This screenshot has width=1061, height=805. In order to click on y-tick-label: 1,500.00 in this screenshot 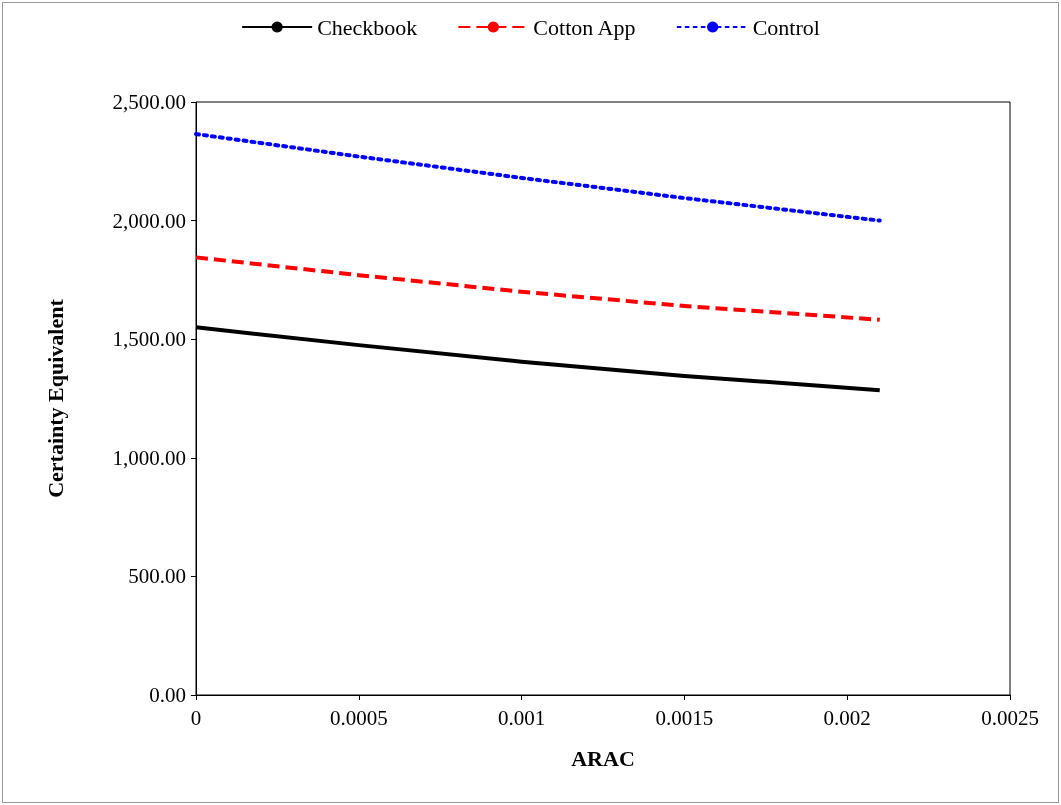, I will do `click(149, 339)`.